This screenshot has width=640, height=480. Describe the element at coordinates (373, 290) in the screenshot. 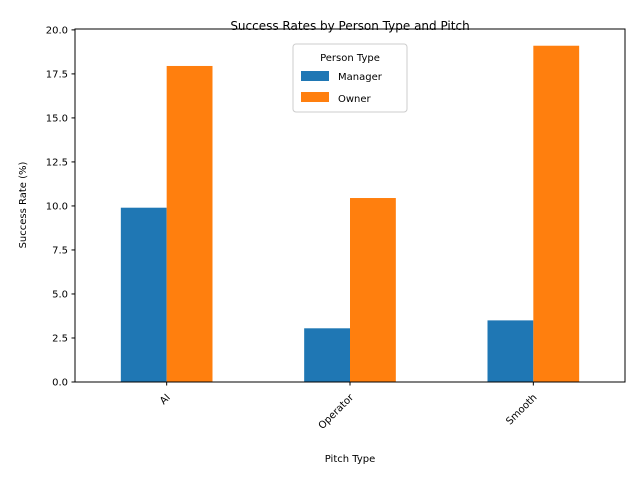

I see `bar-operator-owner` at that location.